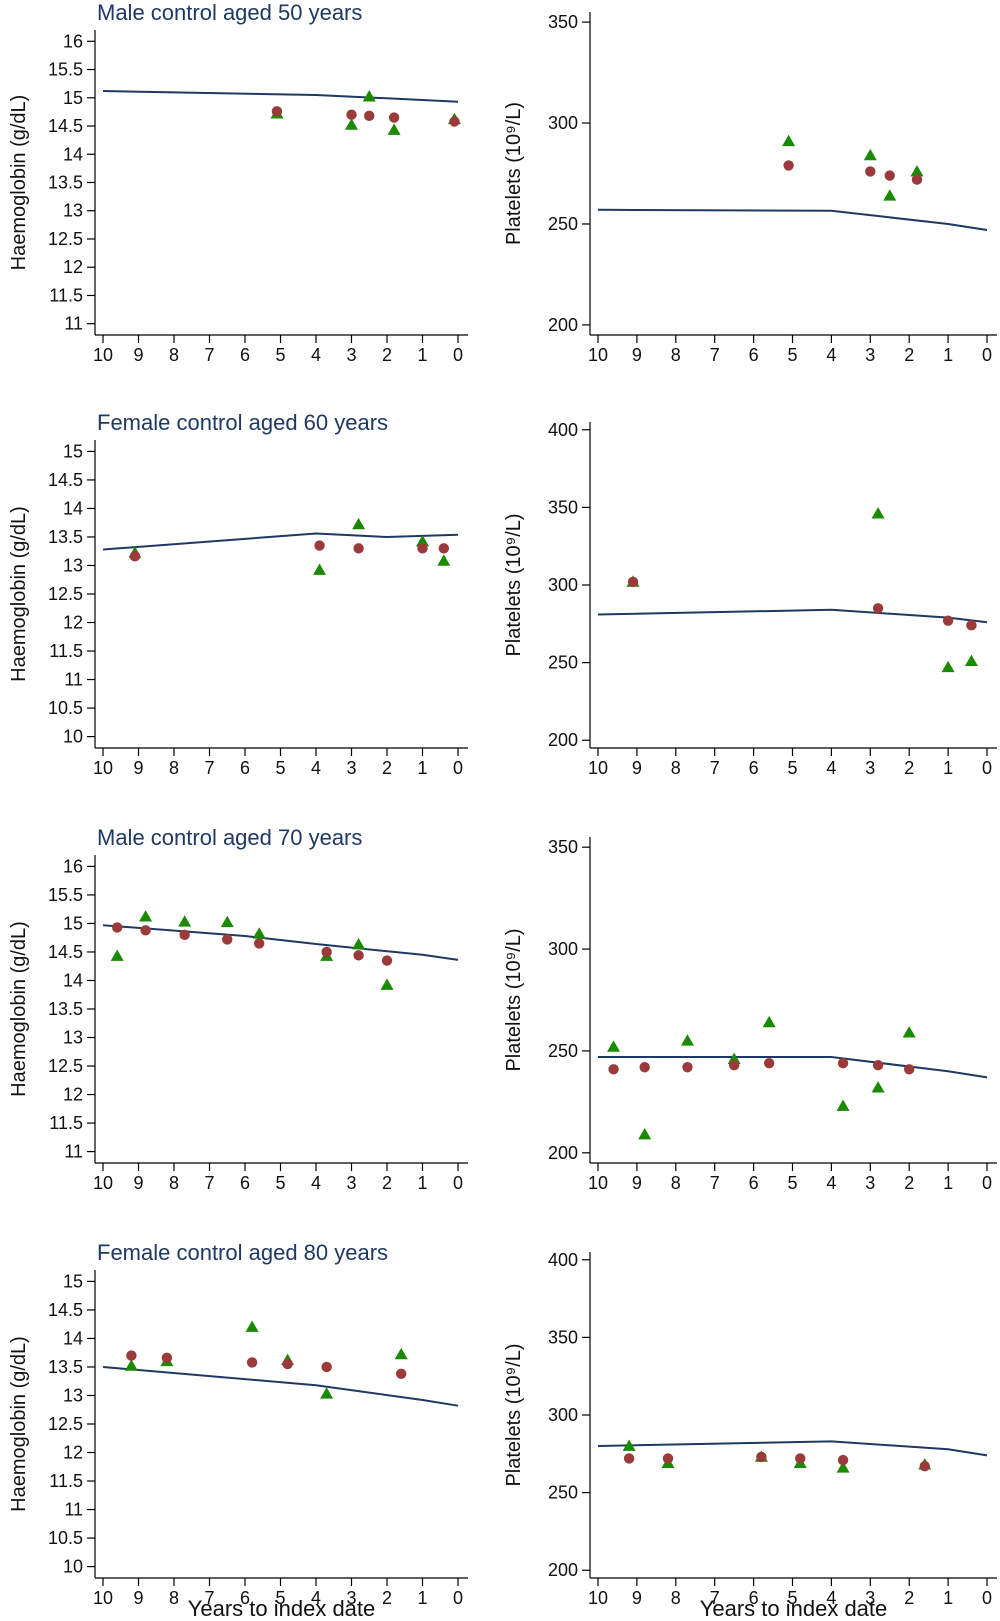  Describe the element at coordinates (563, 430) in the screenshot. I see `y-tick-label: 400` at that location.